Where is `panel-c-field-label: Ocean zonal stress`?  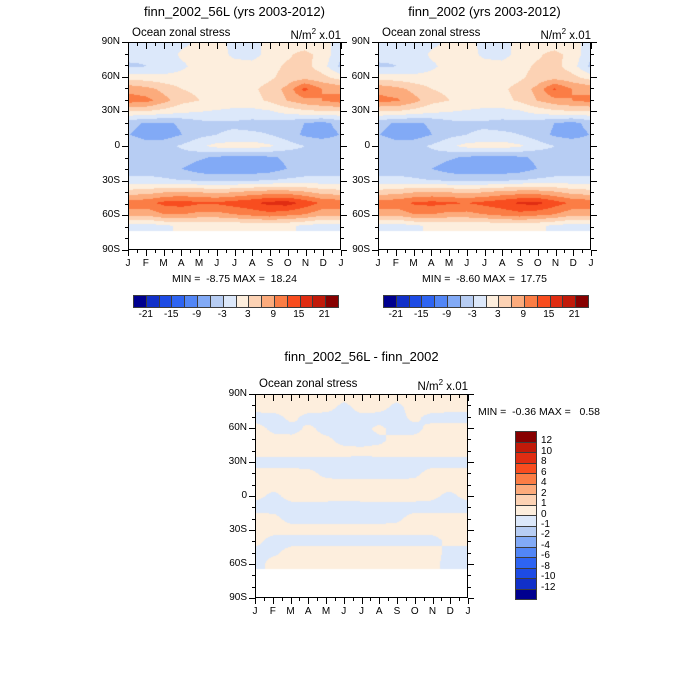 panel-c-field-label: Ocean zonal stress is located at coordinates (308, 384).